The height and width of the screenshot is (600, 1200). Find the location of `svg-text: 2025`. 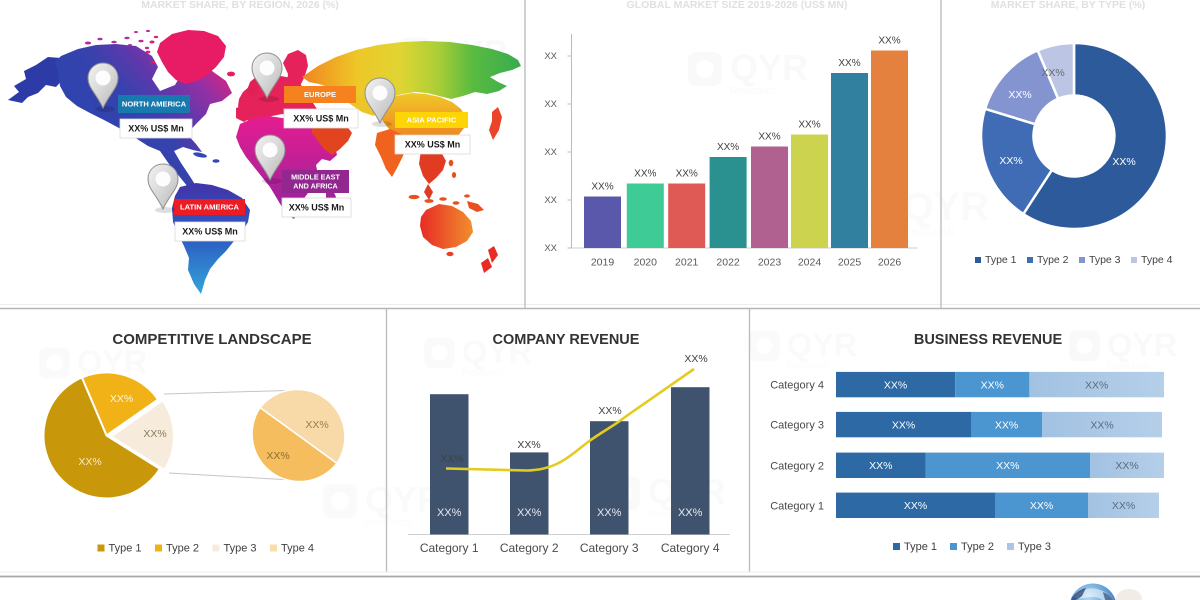

svg-text: 2025 is located at coordinates (850, 263).